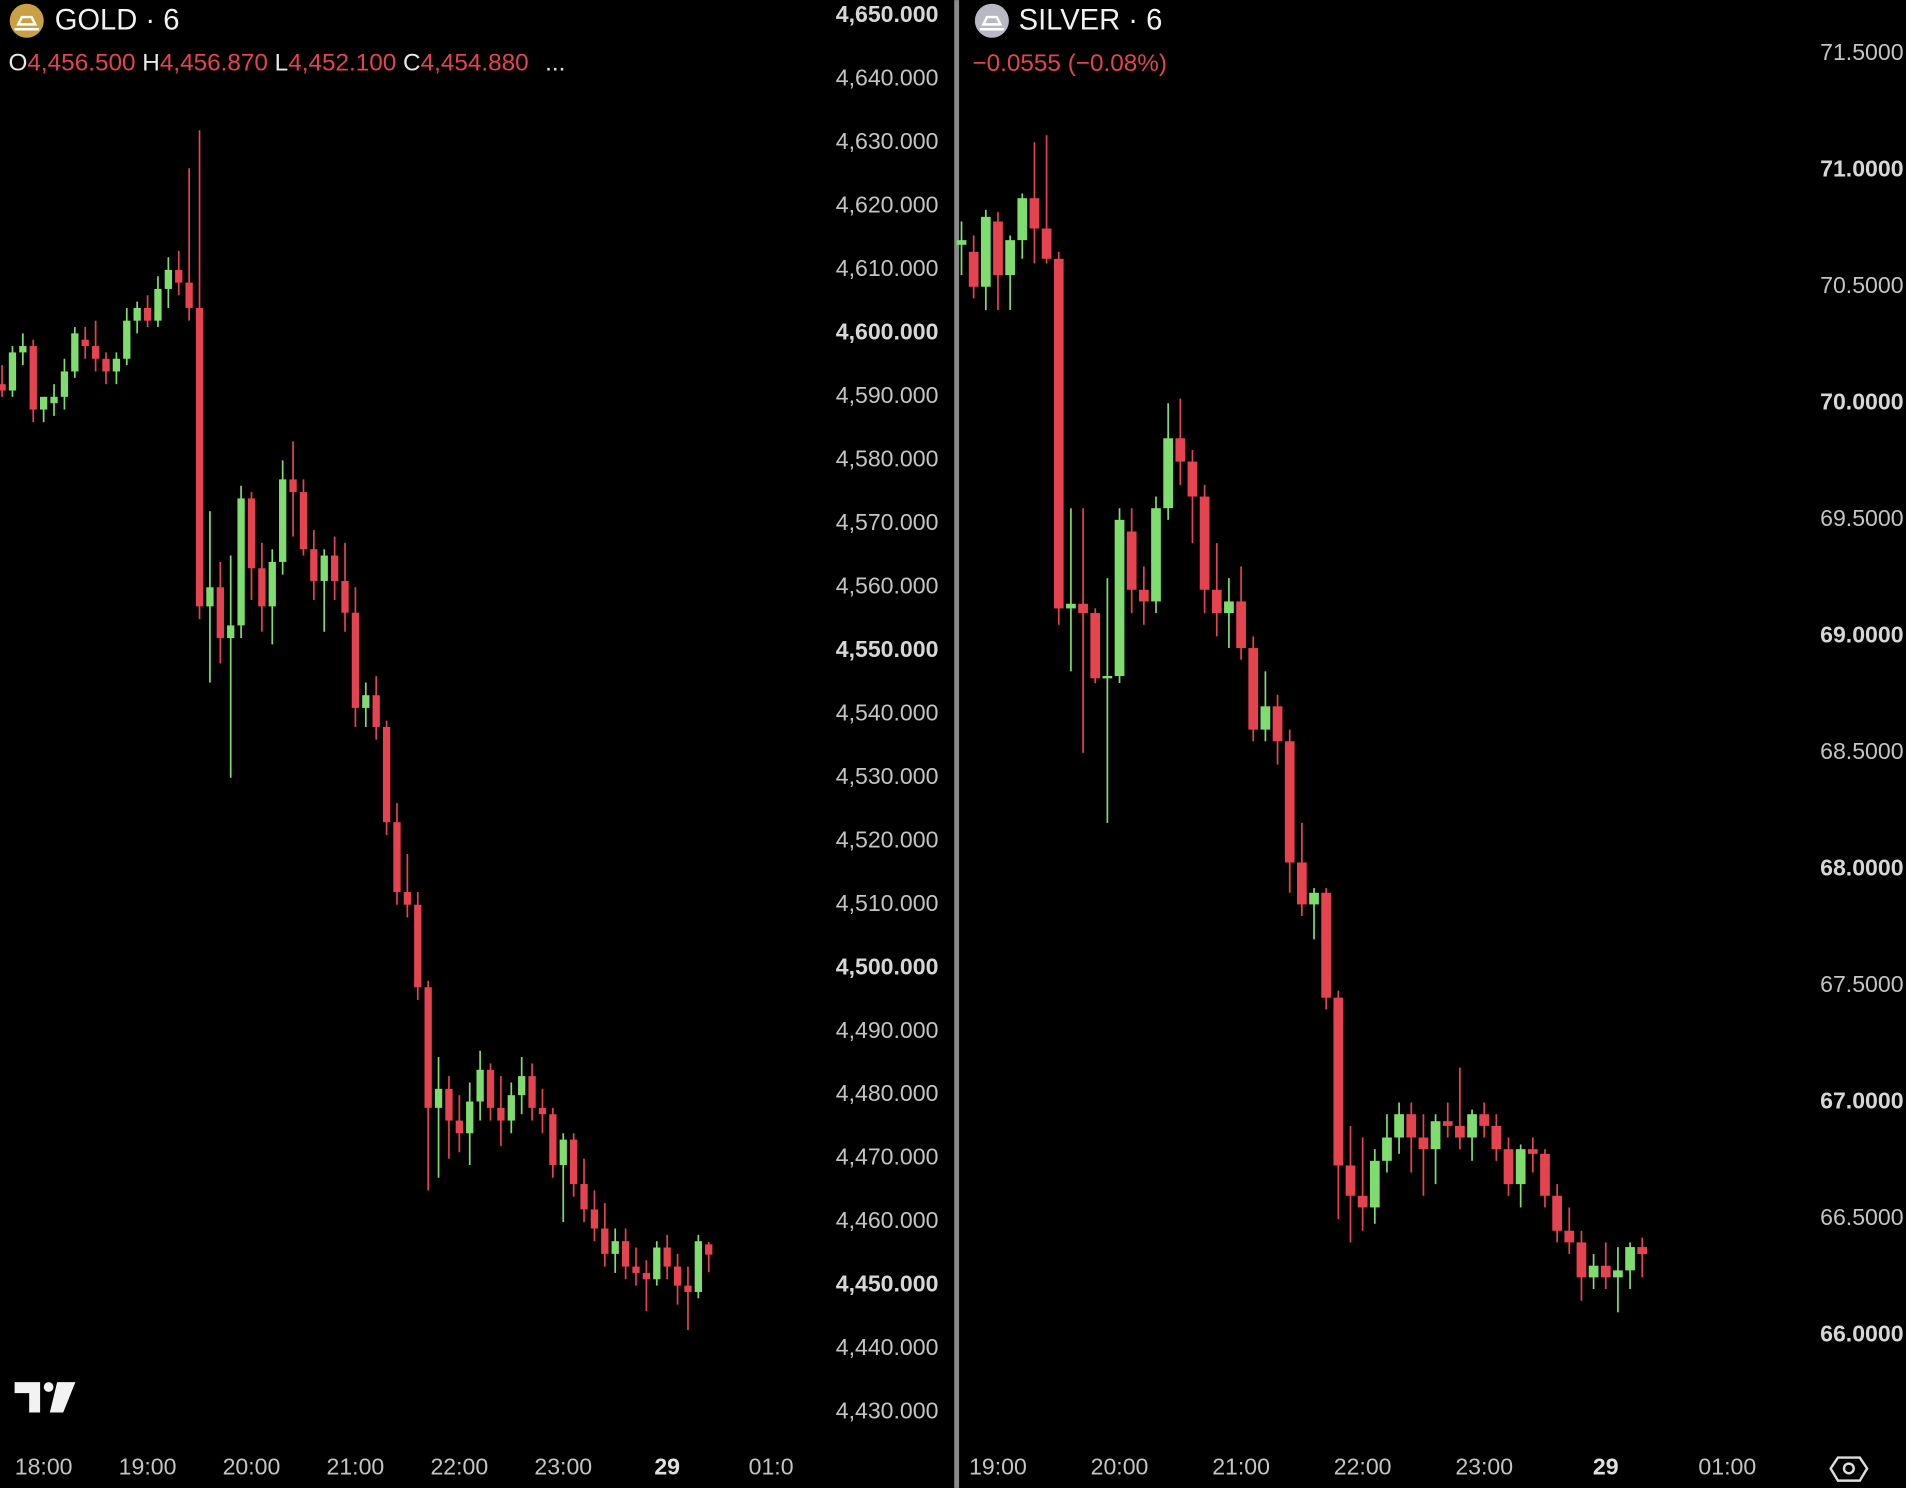 This screenshot has width=1906, height=1488. Describe the element at coordinates (1241, 1467) in the screenshot. I see `x-tick-label: 21:00` at that location.